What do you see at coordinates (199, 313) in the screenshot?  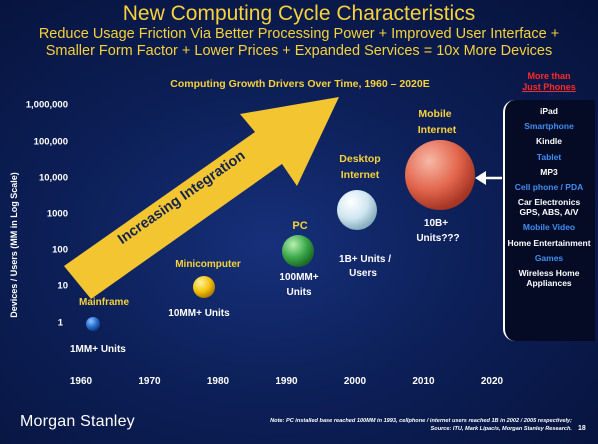 I see `point-label-minicomputer: 10MM+ Units` at bounding box center [199, 313].